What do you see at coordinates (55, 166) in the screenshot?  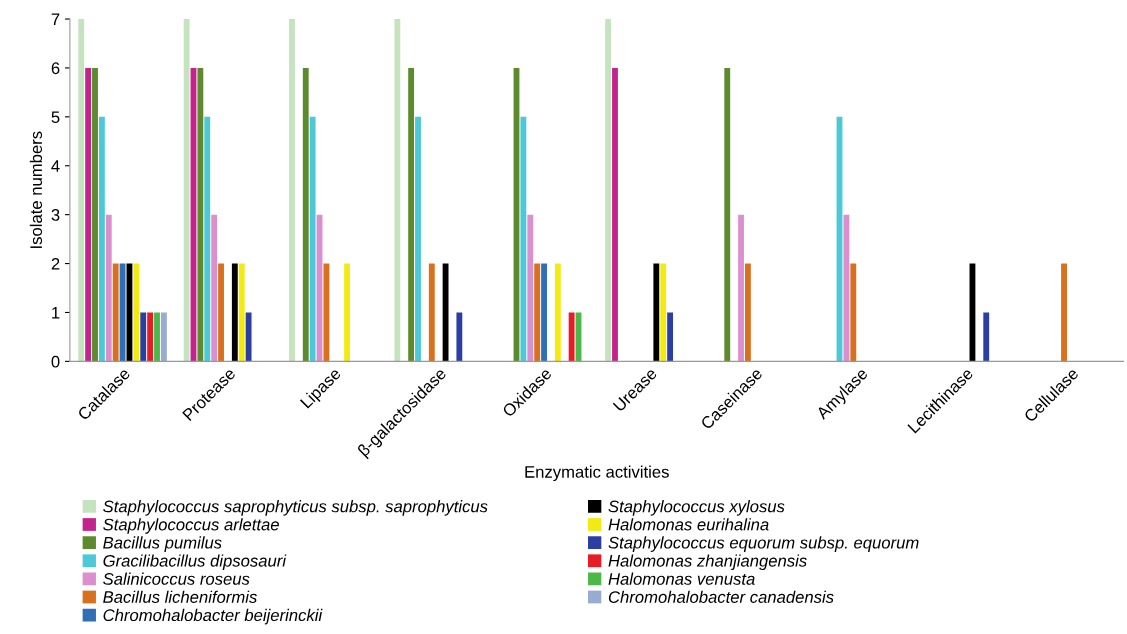 I see `y-tick-label: 4` at bounding box center [55, 166].